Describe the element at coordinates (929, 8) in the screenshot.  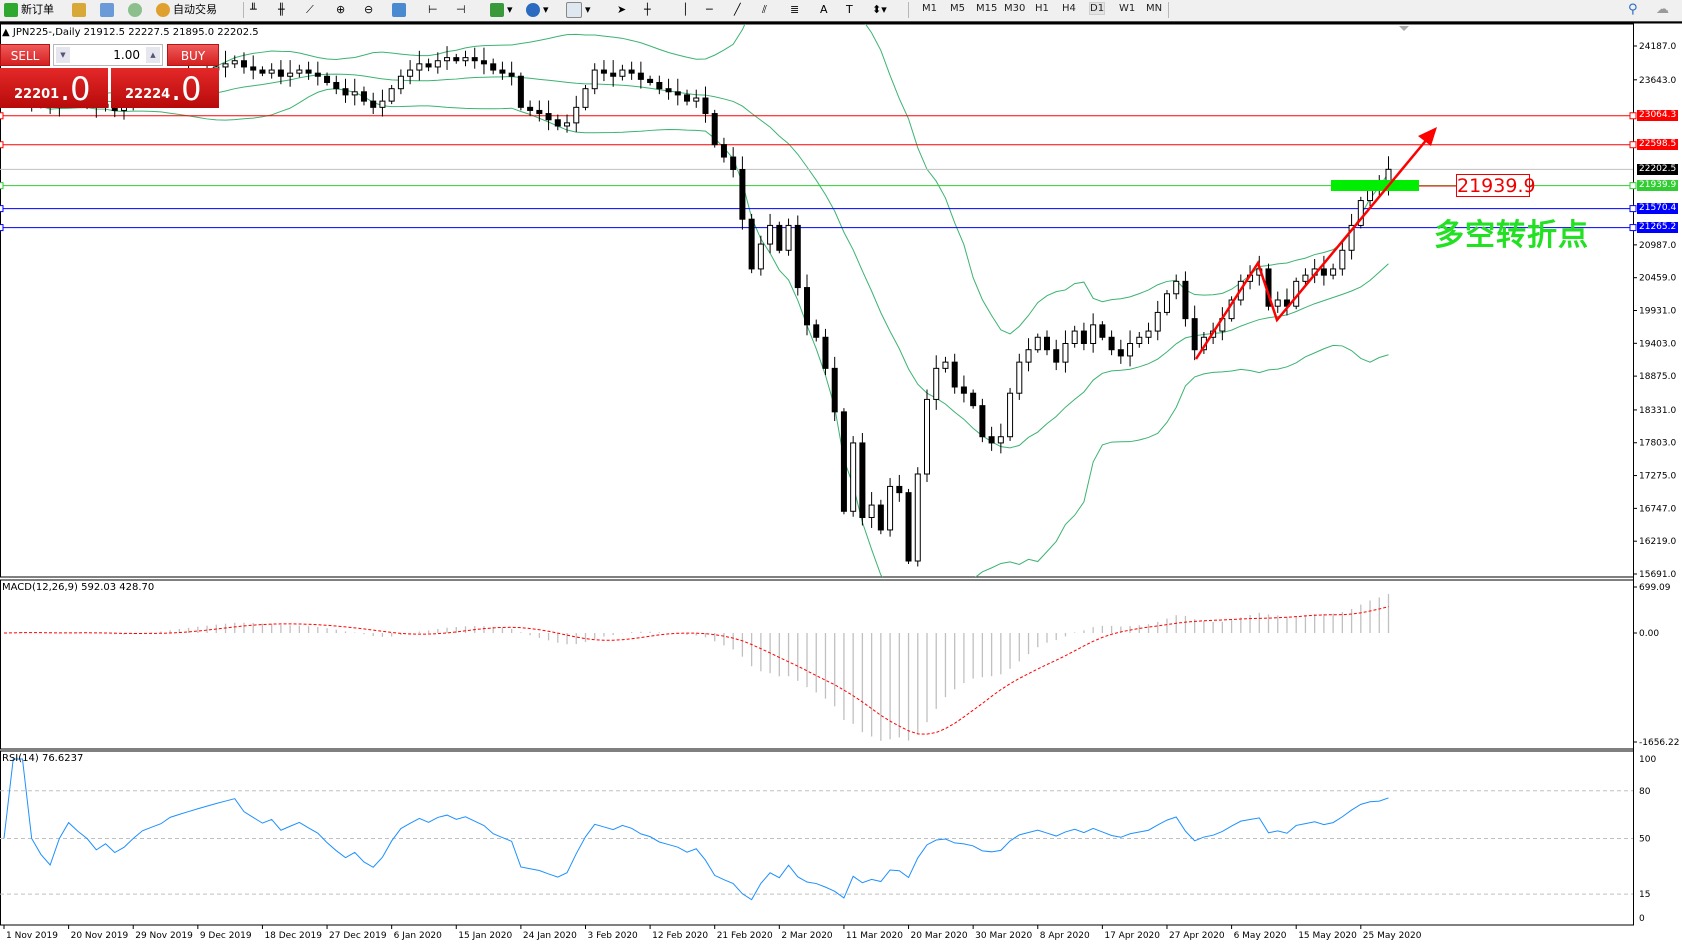
I see `timeframe-m1: M1` at that location.